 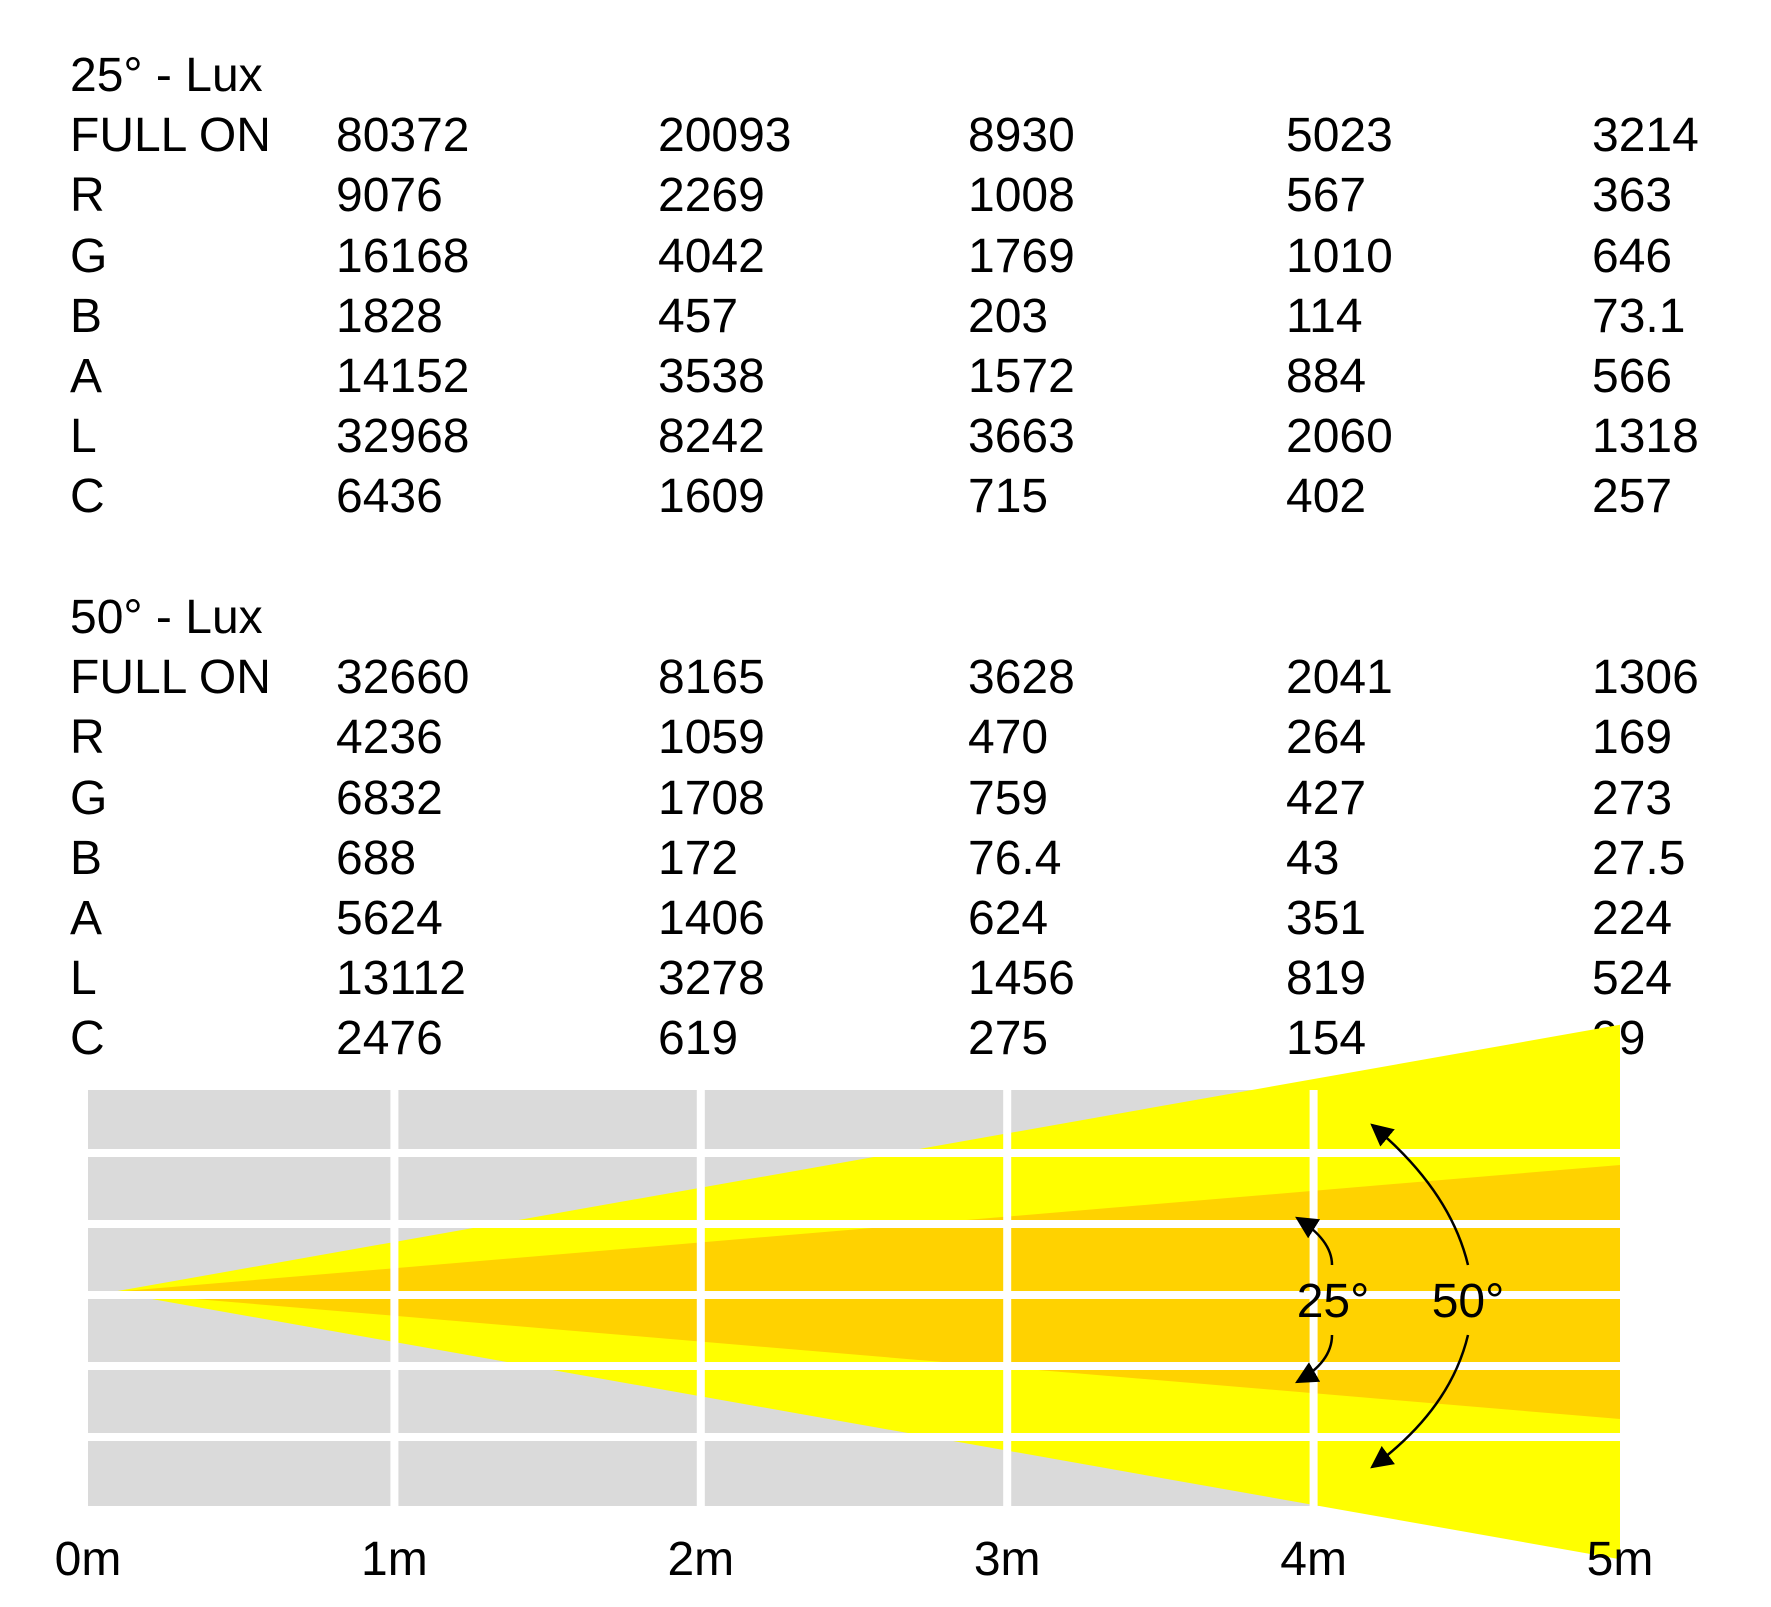 I want to click on x-tick-label: 3m, so click(x=1007, y=1559).